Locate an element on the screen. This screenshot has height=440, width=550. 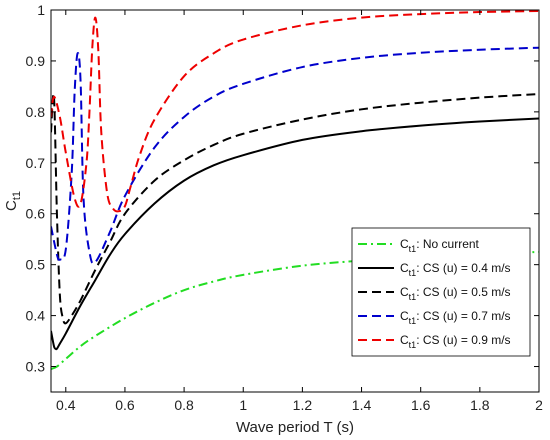
y-axis-title: Ct1 is located at coordinates (13, 201).